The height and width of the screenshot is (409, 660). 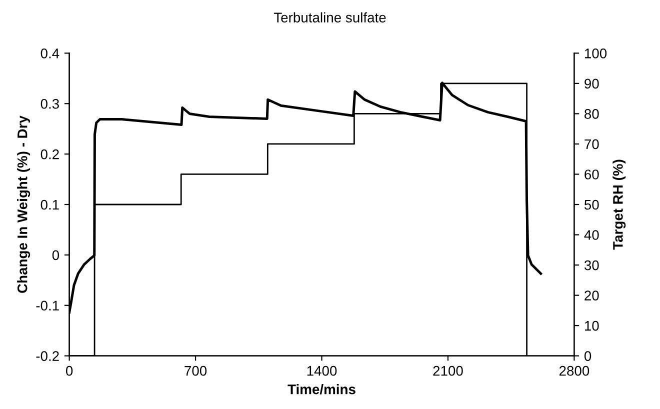 What do you see at coordinates (591, 175) in the screenshot?
I see `y2-tick-label: 60` at bounding box center [591, 175].